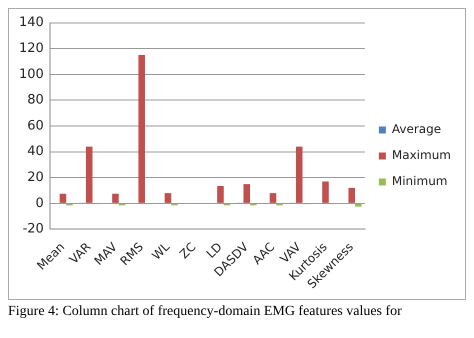  Describe the element at coordinates (187, 251) in the screenshot. I see `x-tick-label: ZC` at that location.